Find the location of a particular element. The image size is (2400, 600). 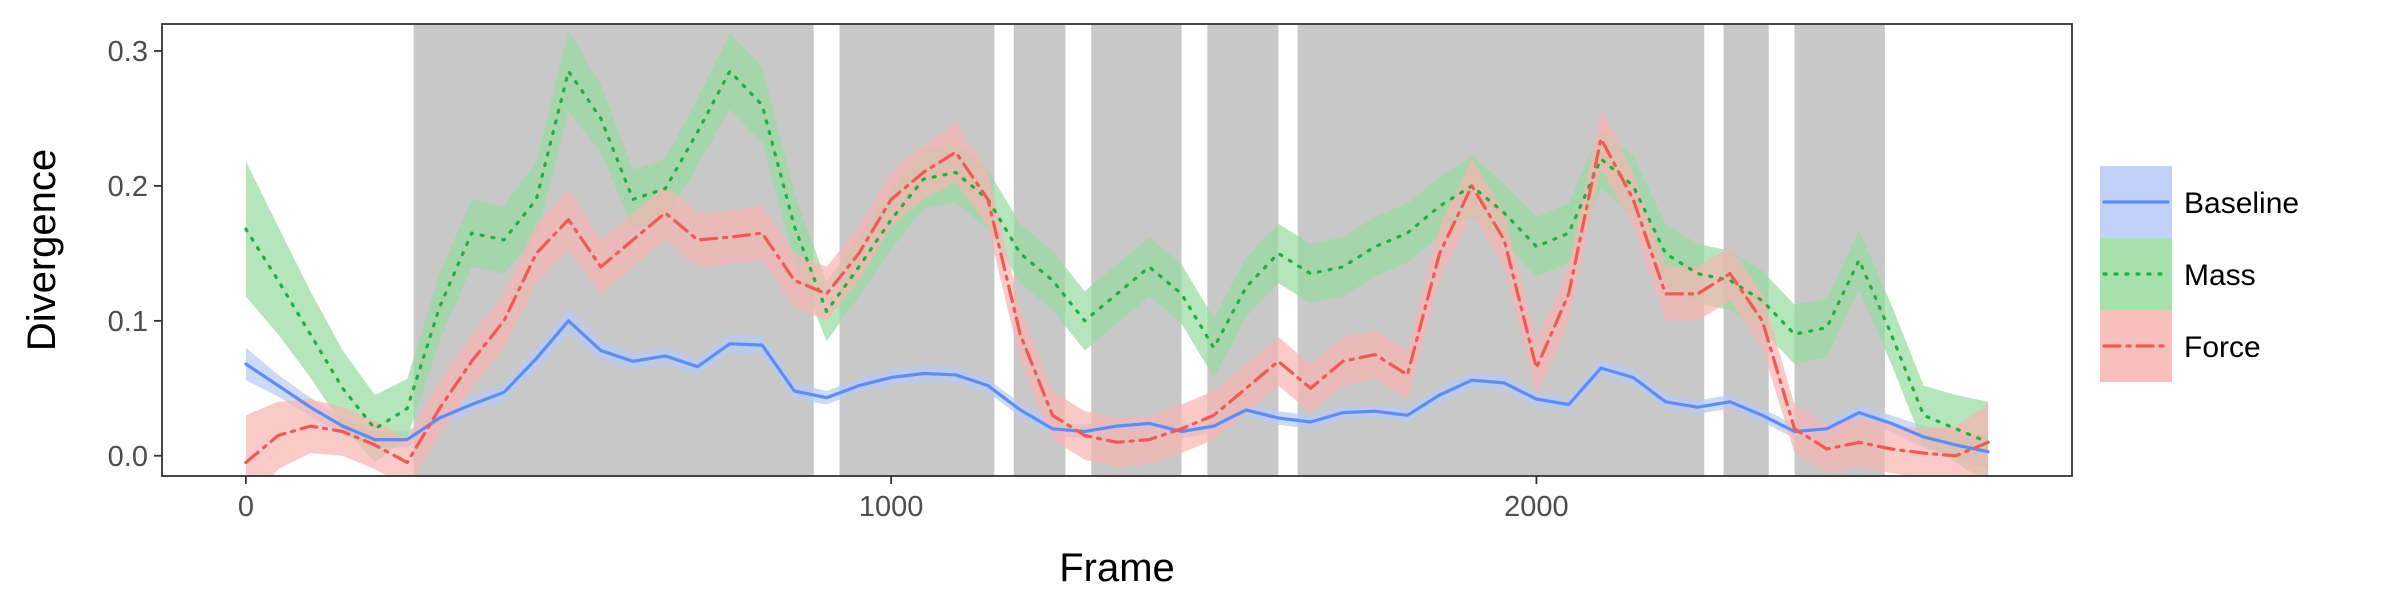

x-tick-label: 1000 is located at coordinates (891, 507).